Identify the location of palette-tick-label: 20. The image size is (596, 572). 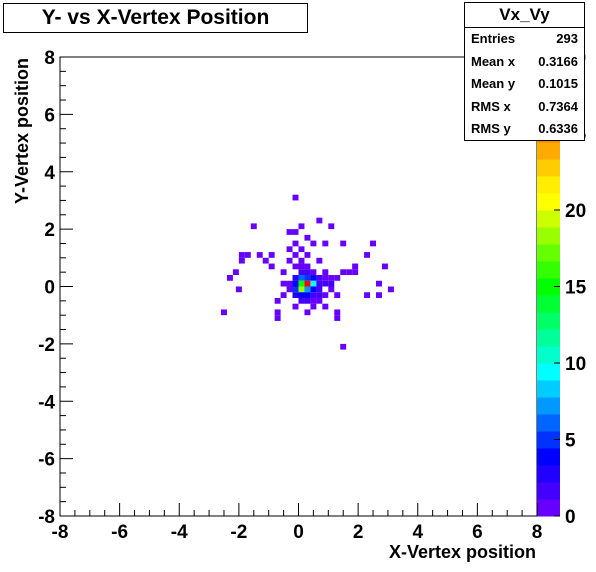
(575, 211).